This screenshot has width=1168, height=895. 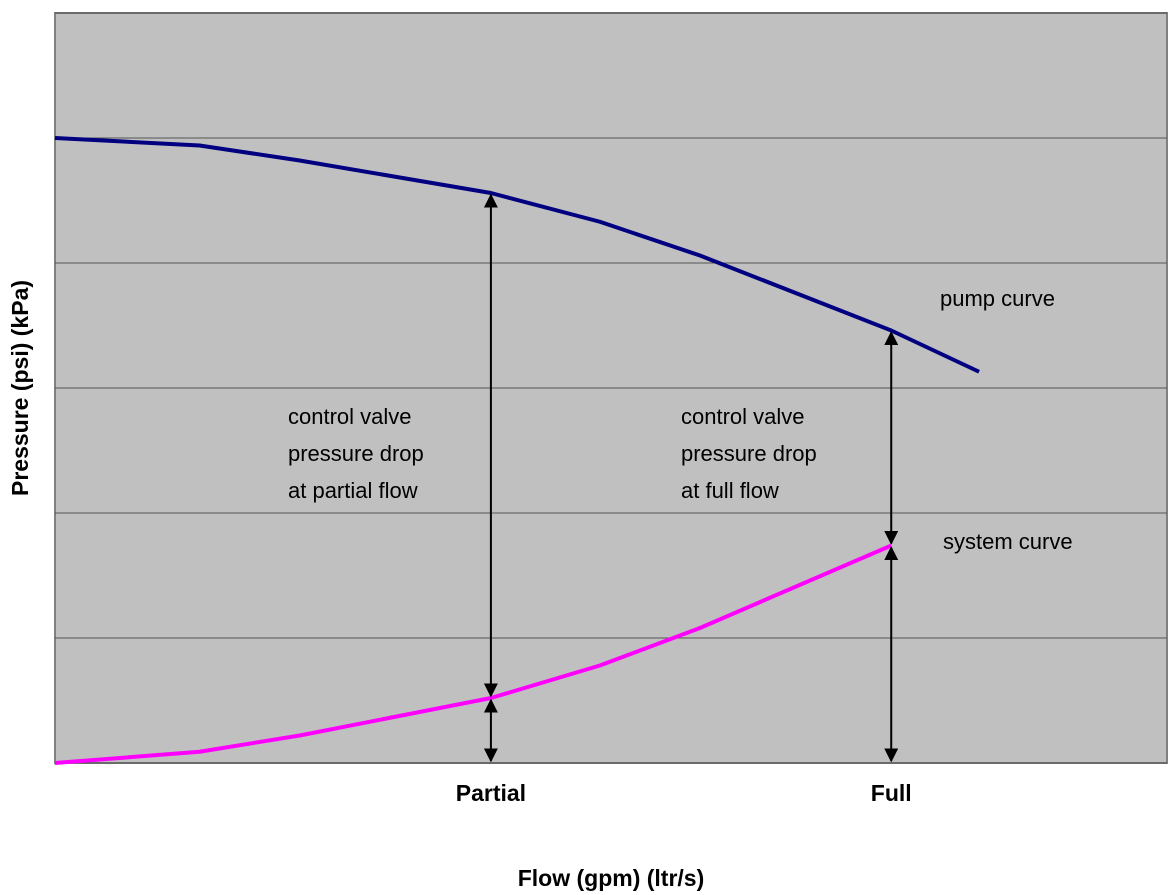 What do you see at coordinates (1008, 541) in the screenshot?
I see `series-label: system curve` at bounding box center [1008, 541].